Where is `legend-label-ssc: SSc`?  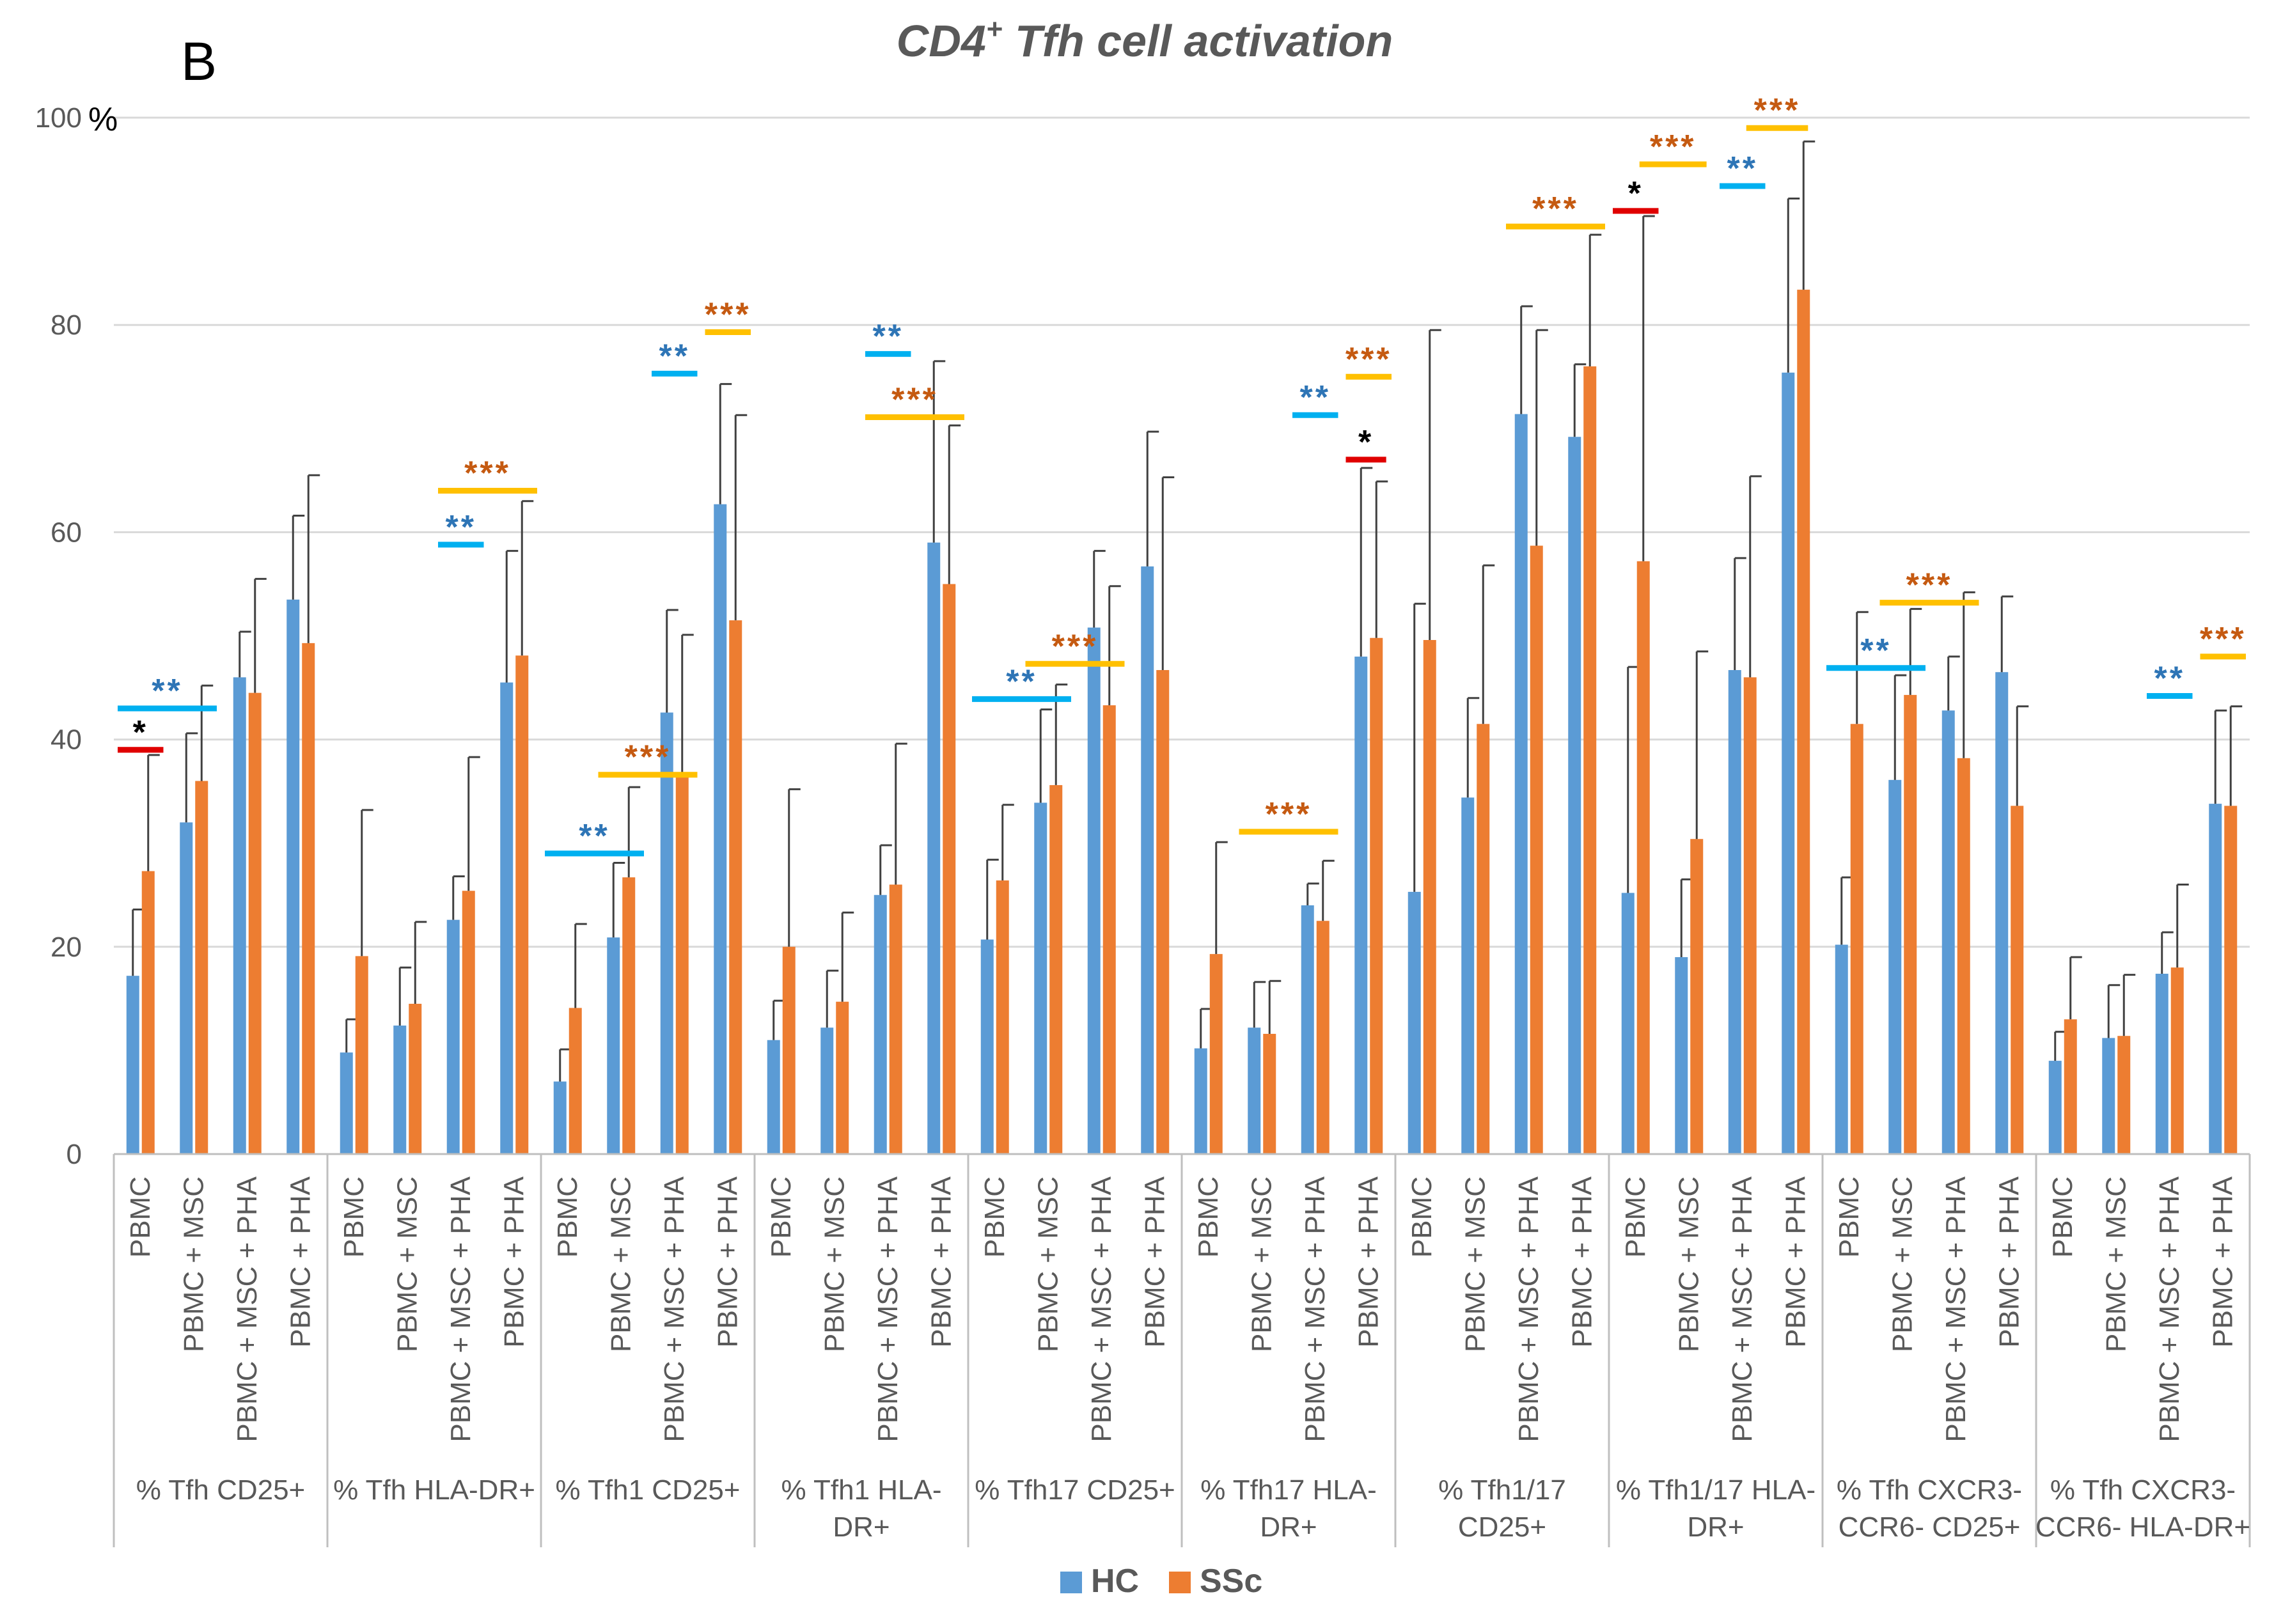 legend-label-ssc: SSc is located at coordinates (1231, 1581).